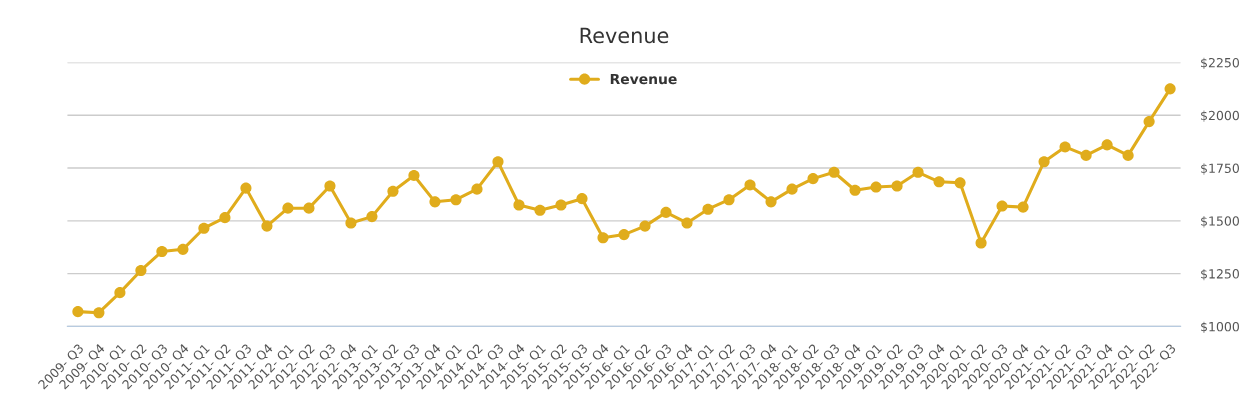 This screenshot has width=1248, height=403. Describe the element at coordinates (624, 35) in the screenshot. I see `chart-title: Revenue` at that location.